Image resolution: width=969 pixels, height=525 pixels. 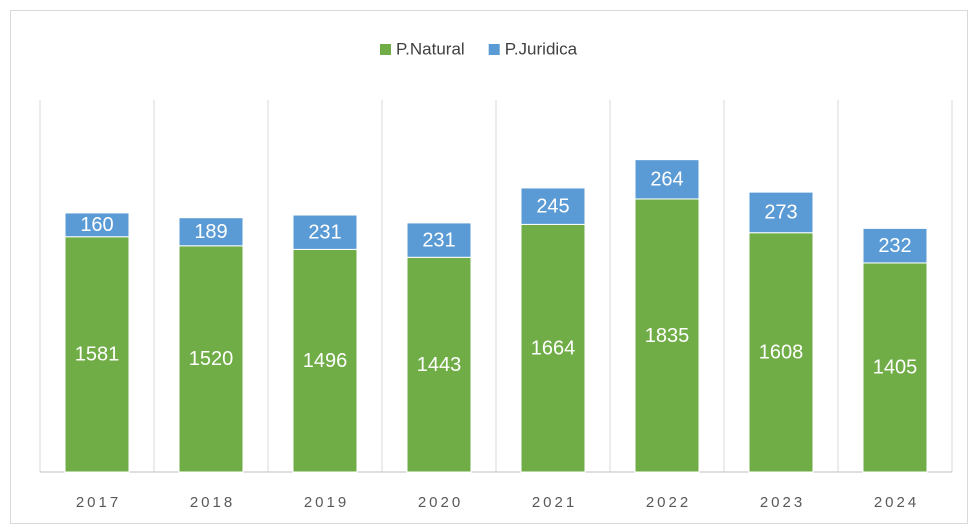 I want to click on value-label: 232, so click(x=894, y=246).